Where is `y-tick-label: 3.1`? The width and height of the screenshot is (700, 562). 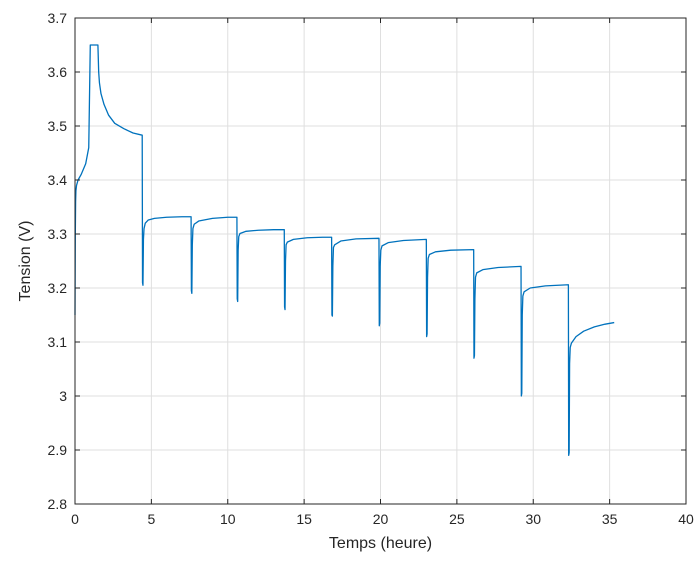
y-tick-label: 3.1 is located at coordinates (58, 342).